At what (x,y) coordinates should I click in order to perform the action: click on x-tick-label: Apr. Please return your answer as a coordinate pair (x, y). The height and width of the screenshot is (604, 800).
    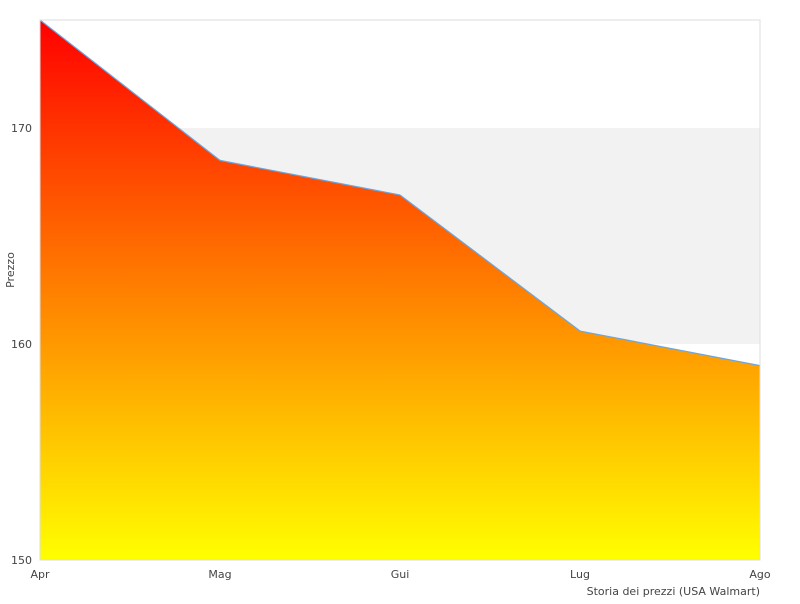
    Looking at the image, I should click on (40, 574).